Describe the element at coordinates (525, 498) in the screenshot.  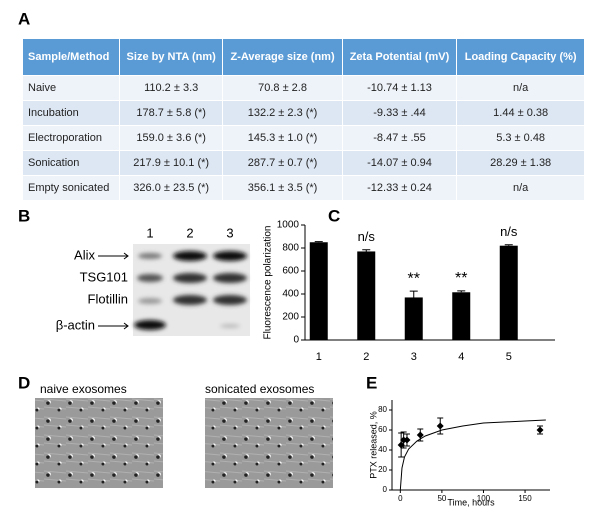
I see `x-tick-label: 150` at that location.